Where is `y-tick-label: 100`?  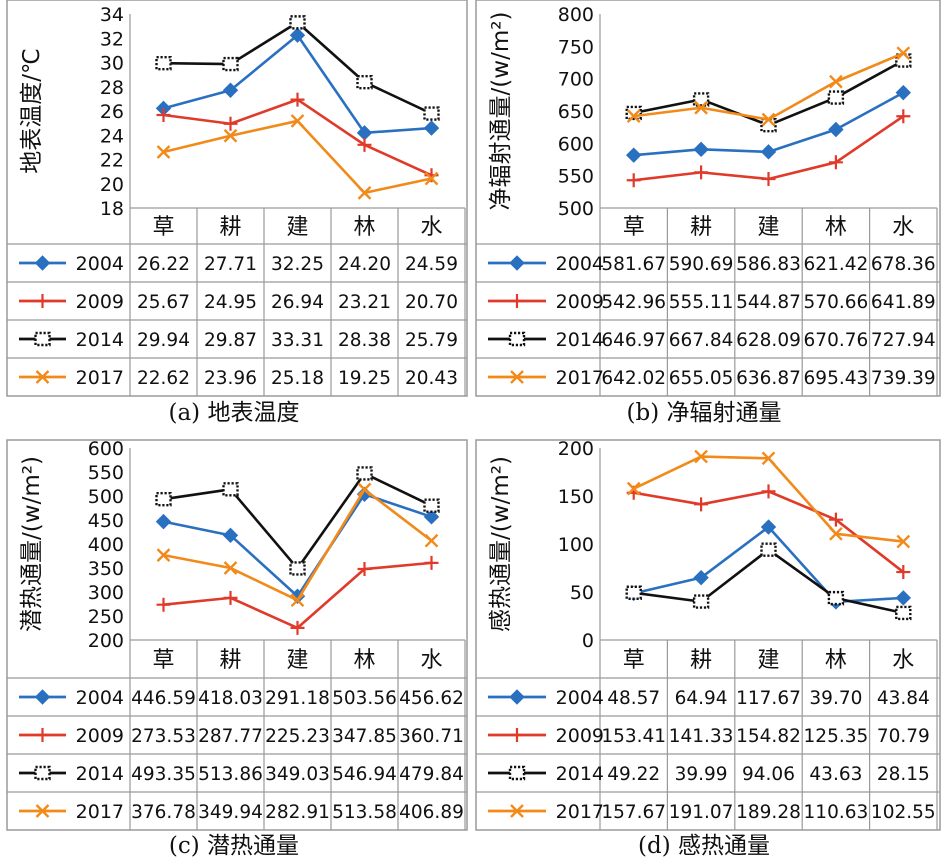
y-tick-label: 100 is located at coordinates (576, 545).